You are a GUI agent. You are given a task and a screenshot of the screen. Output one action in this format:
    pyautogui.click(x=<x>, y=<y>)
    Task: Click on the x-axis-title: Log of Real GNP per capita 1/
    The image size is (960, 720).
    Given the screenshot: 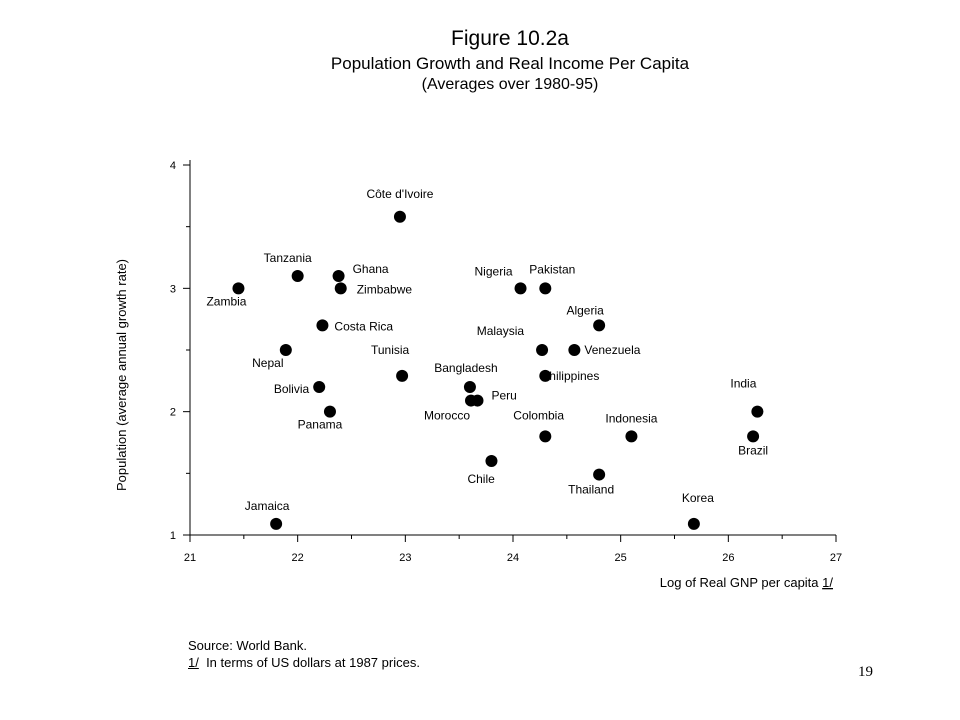 What is the action you would take?
    pyautogui.click(x=747, y=582)
    